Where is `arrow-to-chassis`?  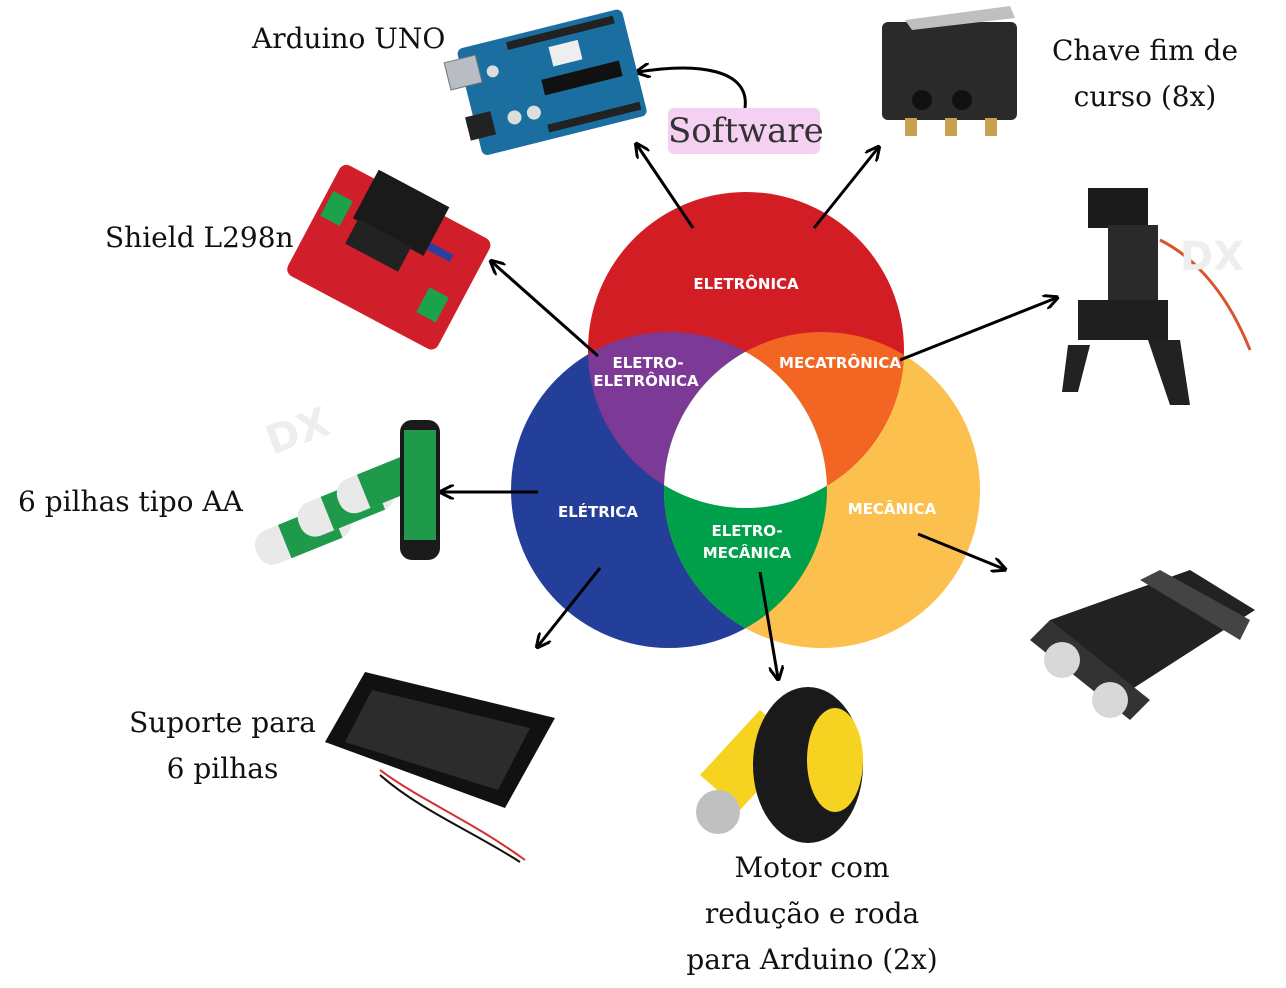 arrow-to-chassis is located at coordinates (960, 550).